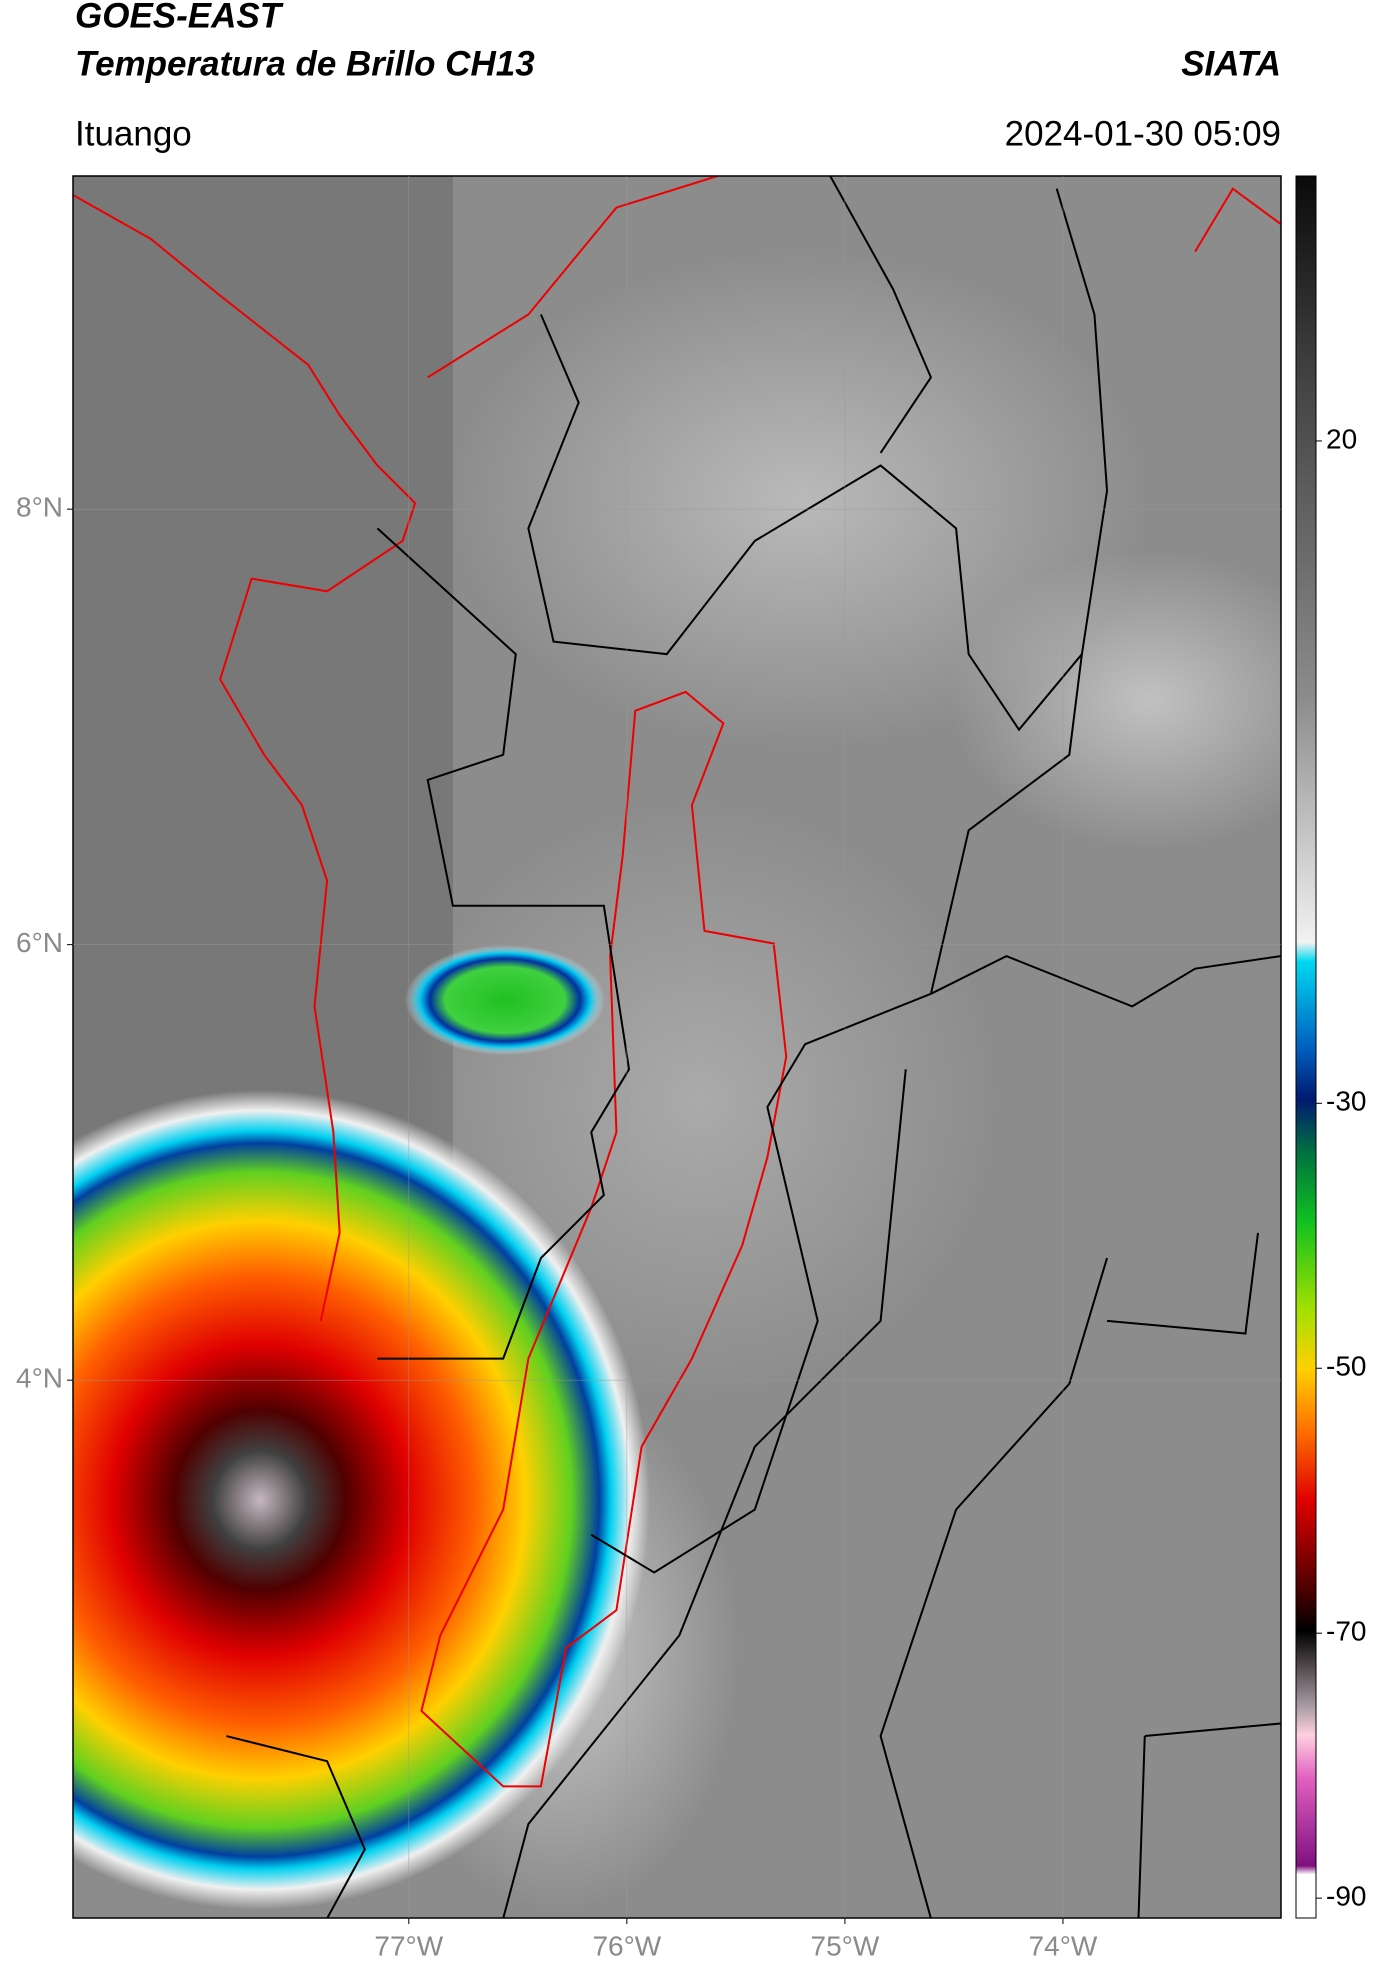 This screenshot has height=1981, width=1384. I want to click on colorbar-tick-label: 20, so click(1341, 438).